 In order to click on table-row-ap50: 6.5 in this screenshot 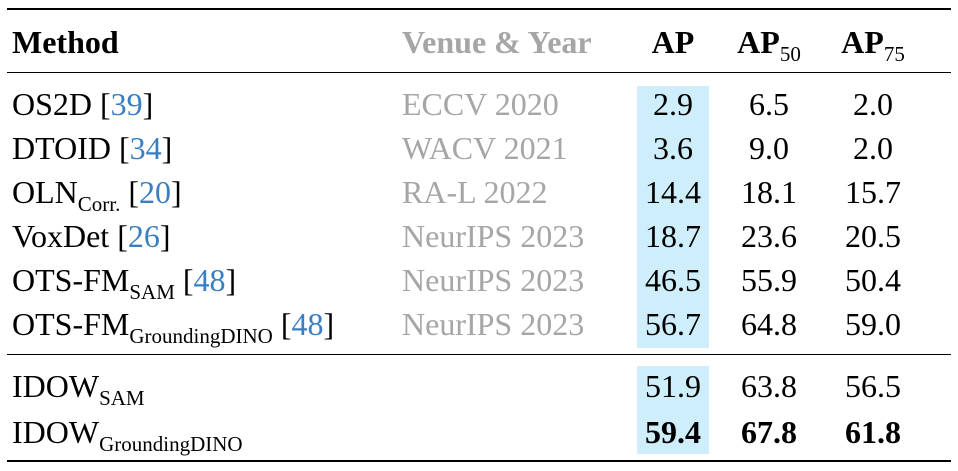, I will do `click(769, 104)`.